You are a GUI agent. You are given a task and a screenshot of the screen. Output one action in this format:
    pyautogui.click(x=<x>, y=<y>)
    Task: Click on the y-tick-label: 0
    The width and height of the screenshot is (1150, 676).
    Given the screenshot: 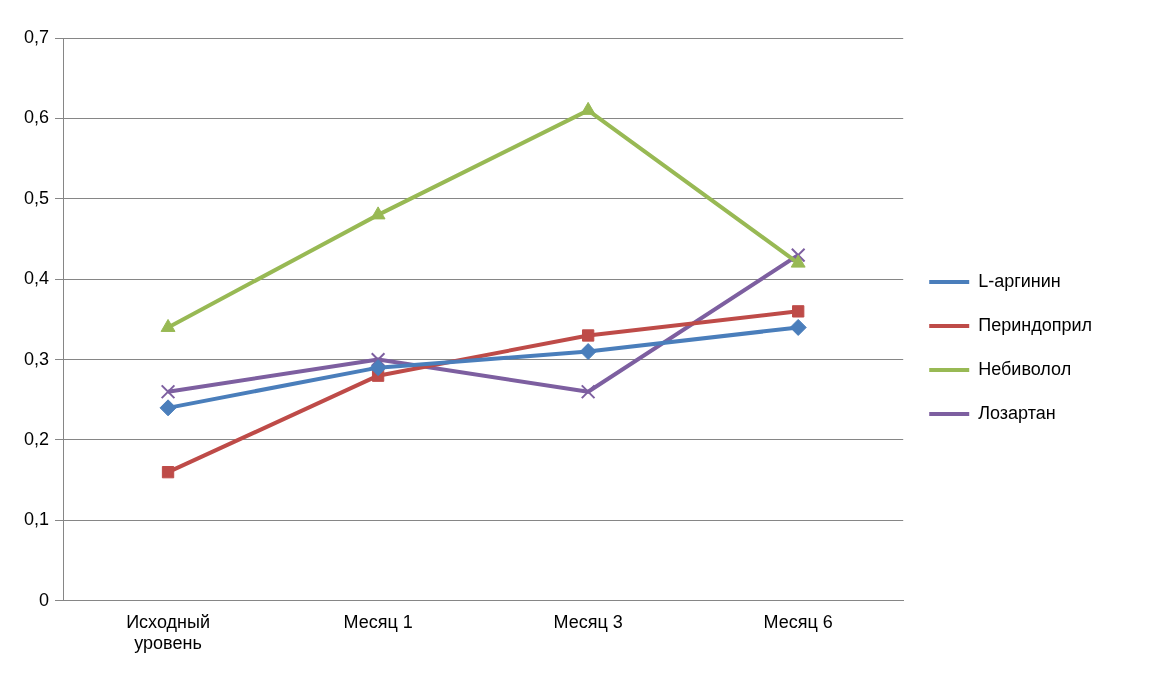 What is the action you would take?
    pyautogui.click(x=44, y=599)
    